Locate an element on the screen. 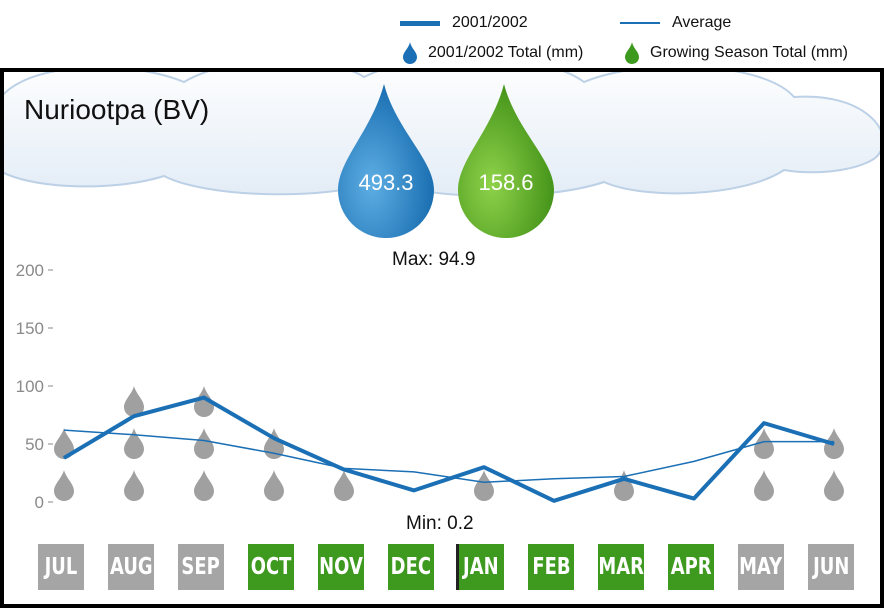 This screenshot has width=884, height=608. blue-raindrop-icon is located at coordinates (410, 53).